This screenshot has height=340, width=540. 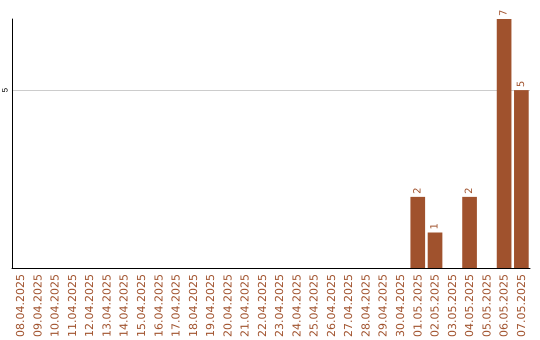 I want to click on x-tick-label: 04.05.2025, so click(x=469, y=306).